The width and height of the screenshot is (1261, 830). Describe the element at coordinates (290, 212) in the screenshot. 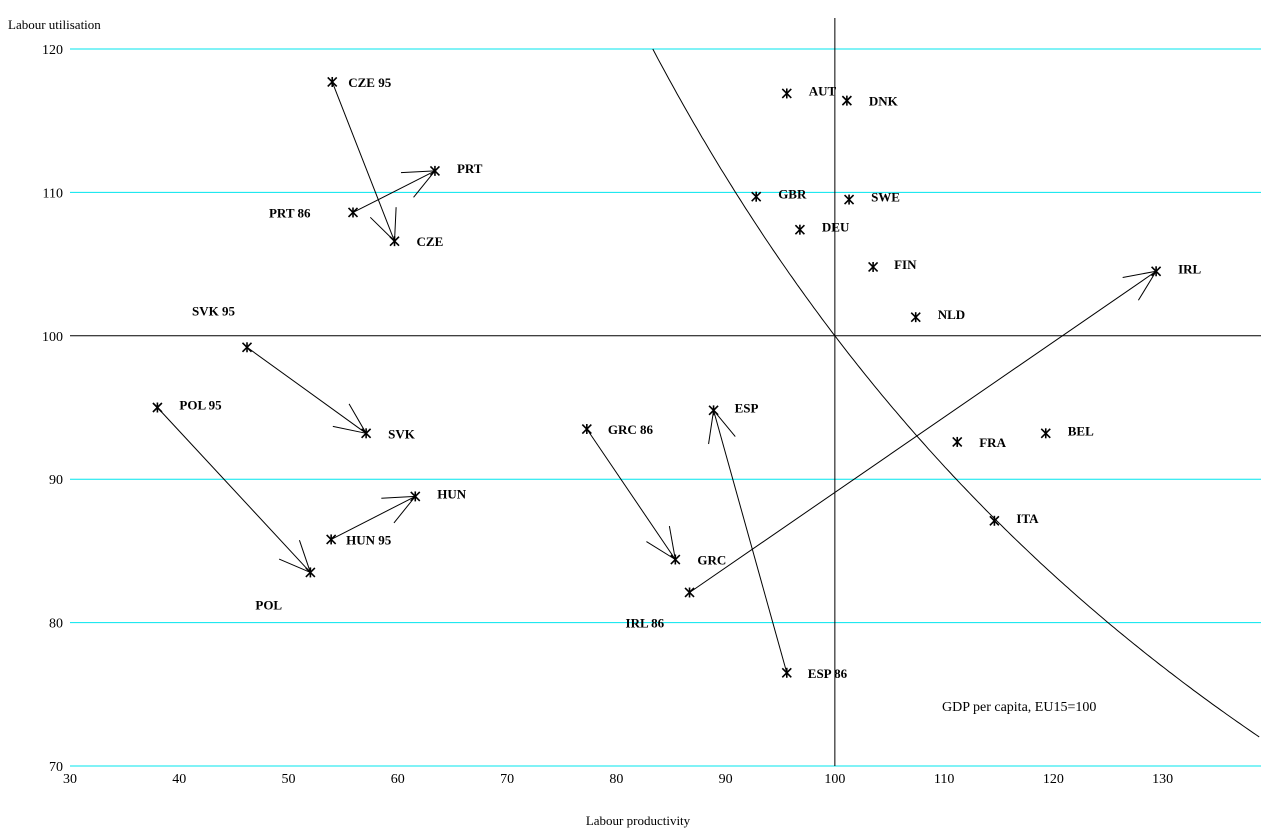

I see `point-label: PRT 86` at that location.